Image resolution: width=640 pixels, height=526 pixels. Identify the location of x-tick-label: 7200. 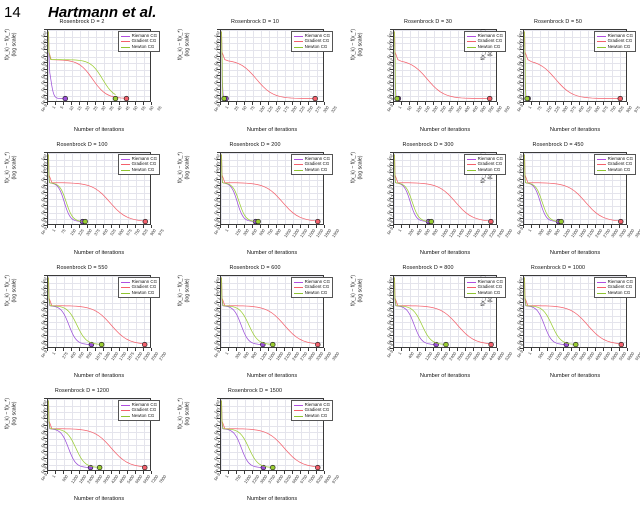
(154, 479).